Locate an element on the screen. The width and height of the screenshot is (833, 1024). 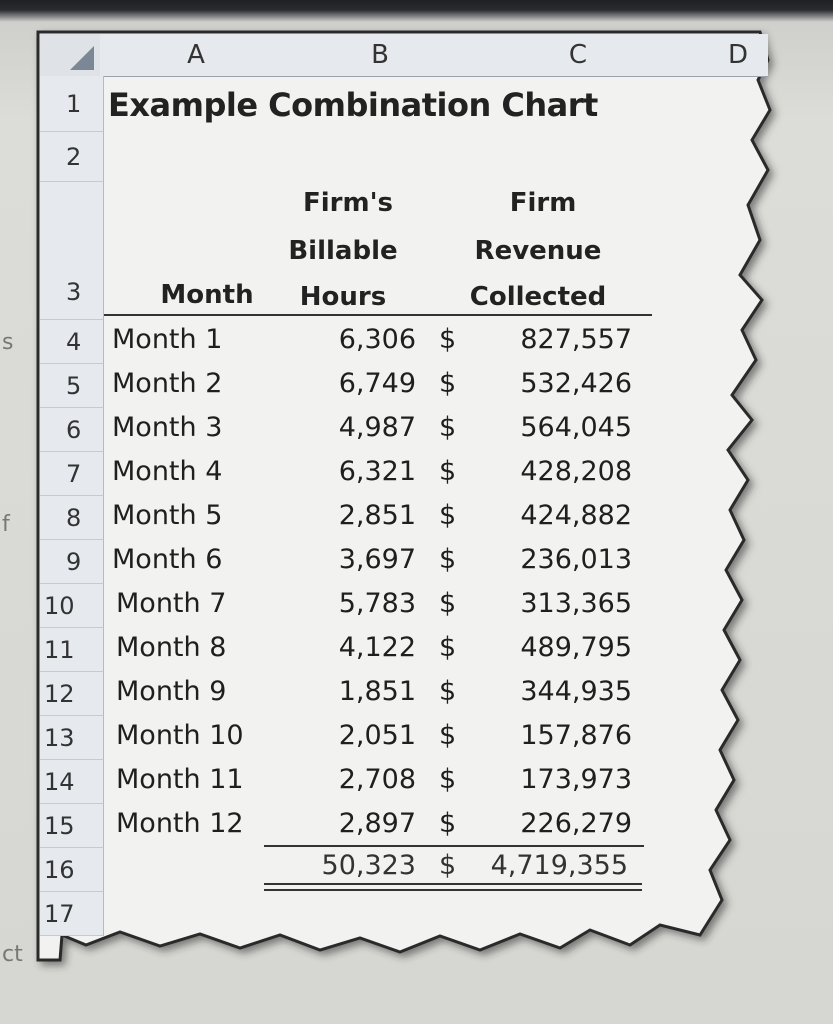
revenue-cell: 424,882 is located at coordinates (576, 515).